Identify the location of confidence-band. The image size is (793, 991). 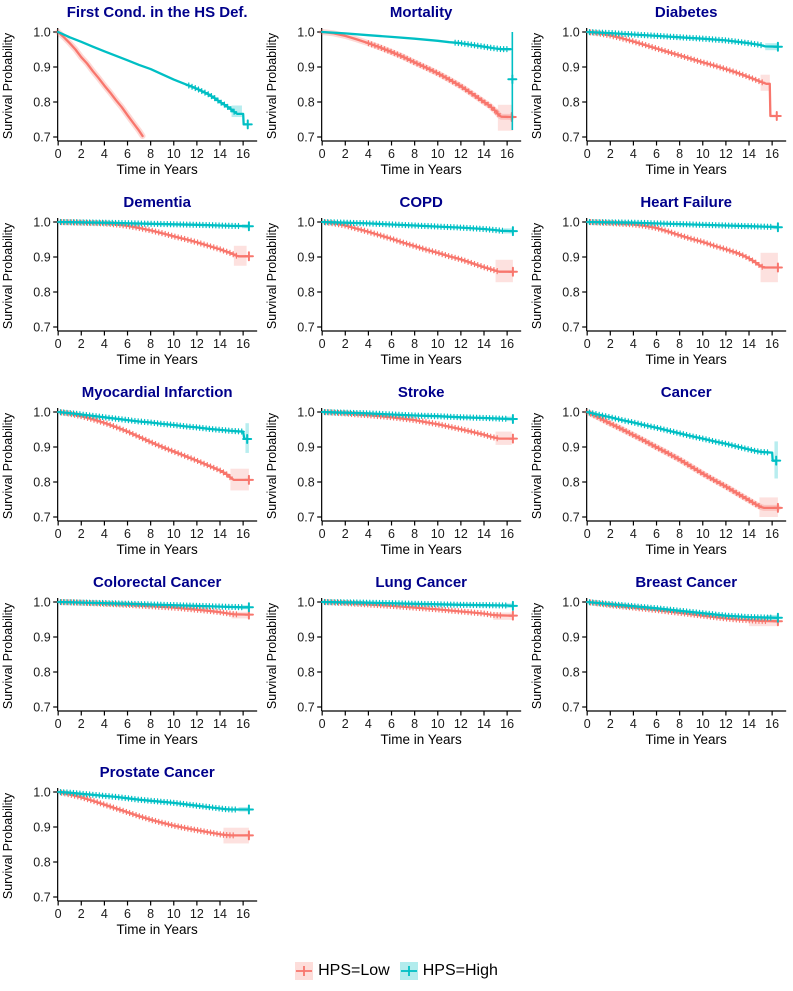
(763, 622).